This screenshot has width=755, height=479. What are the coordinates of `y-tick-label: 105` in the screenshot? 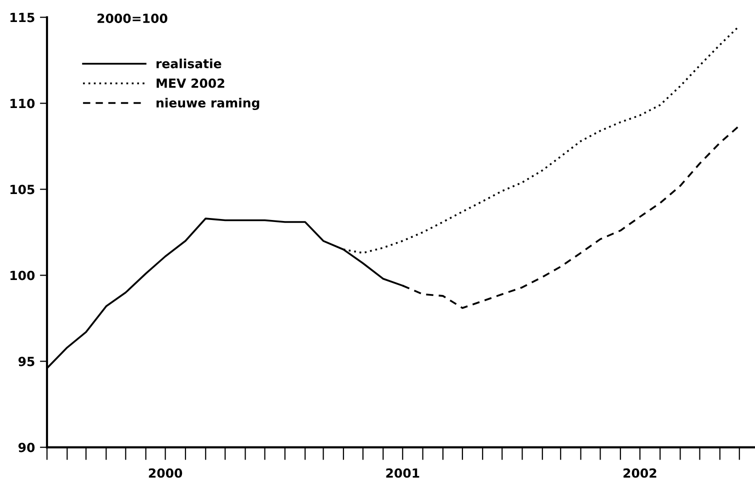 It's located at (22, 189).